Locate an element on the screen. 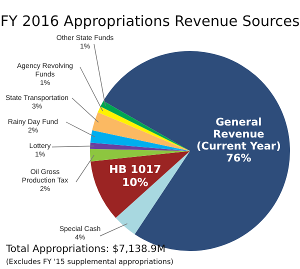 This screenshot has width=300, height=269. data-label: 10% is located at coordinates (135, 182).